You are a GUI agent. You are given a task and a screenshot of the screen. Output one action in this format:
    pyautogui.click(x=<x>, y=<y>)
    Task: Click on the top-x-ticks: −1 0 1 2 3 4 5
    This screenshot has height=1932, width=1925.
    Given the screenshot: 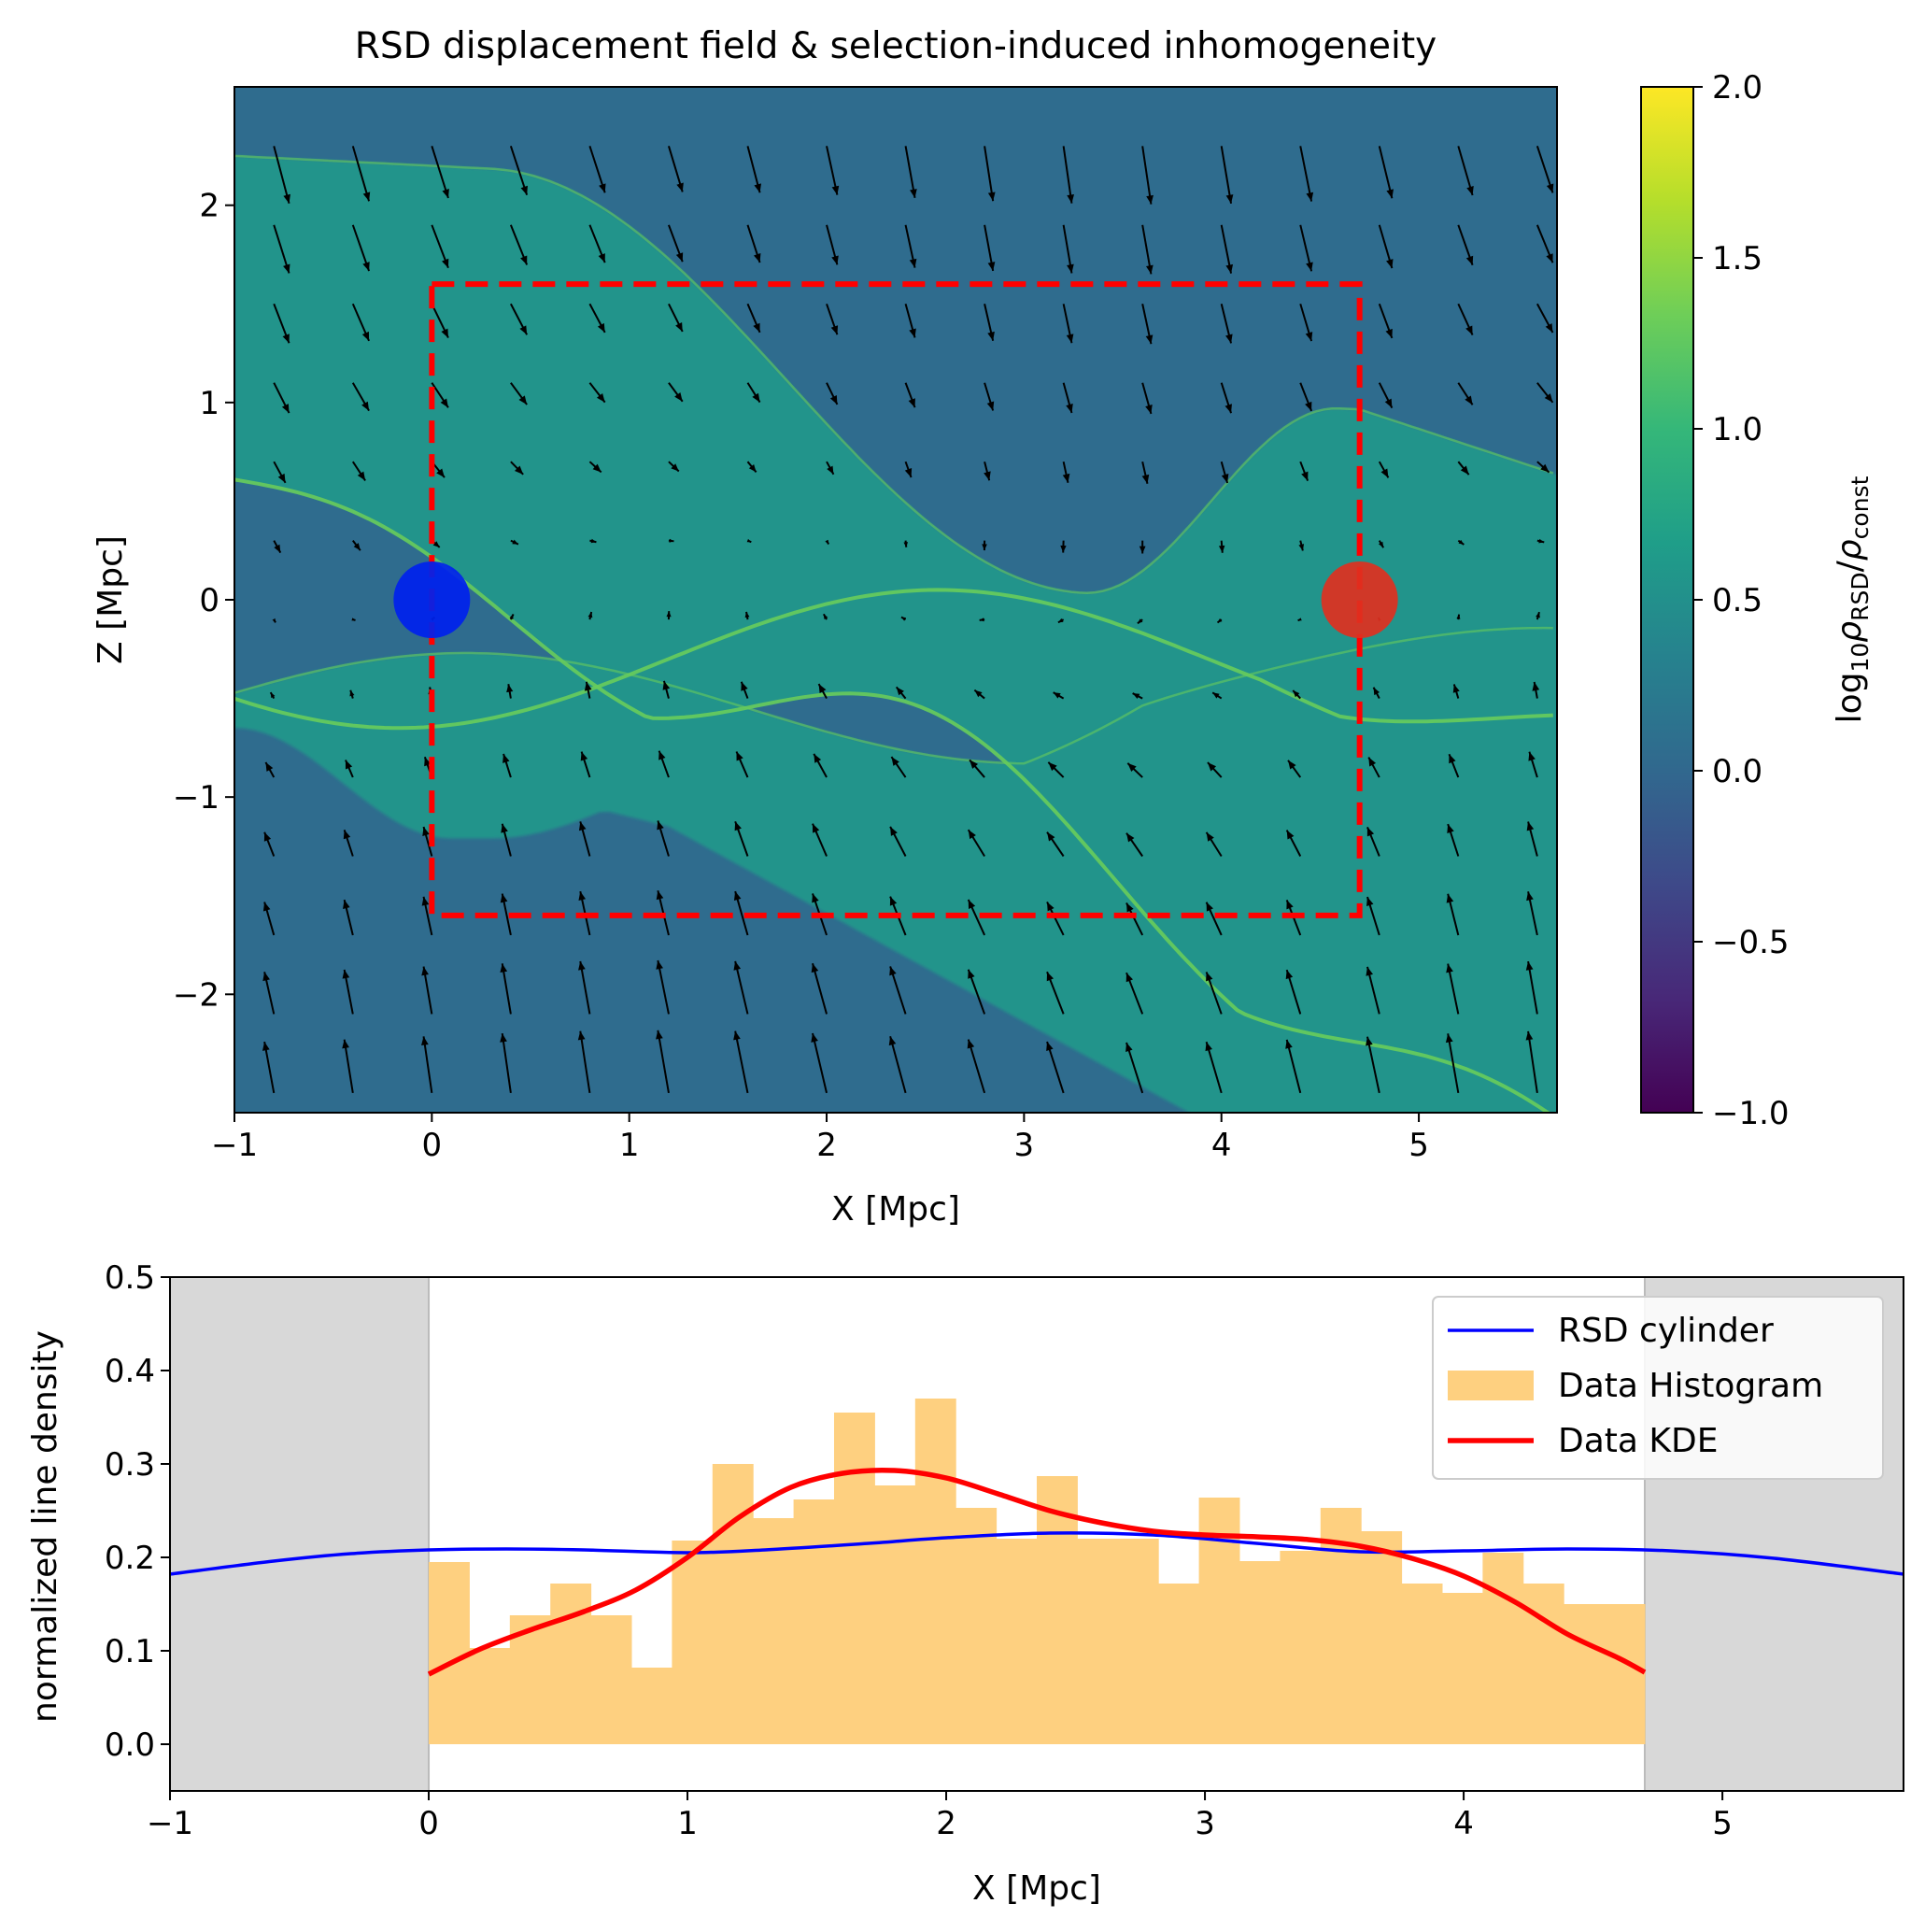 What is the action you would take?
    pyautogui.click(x=820, y=1138)
    